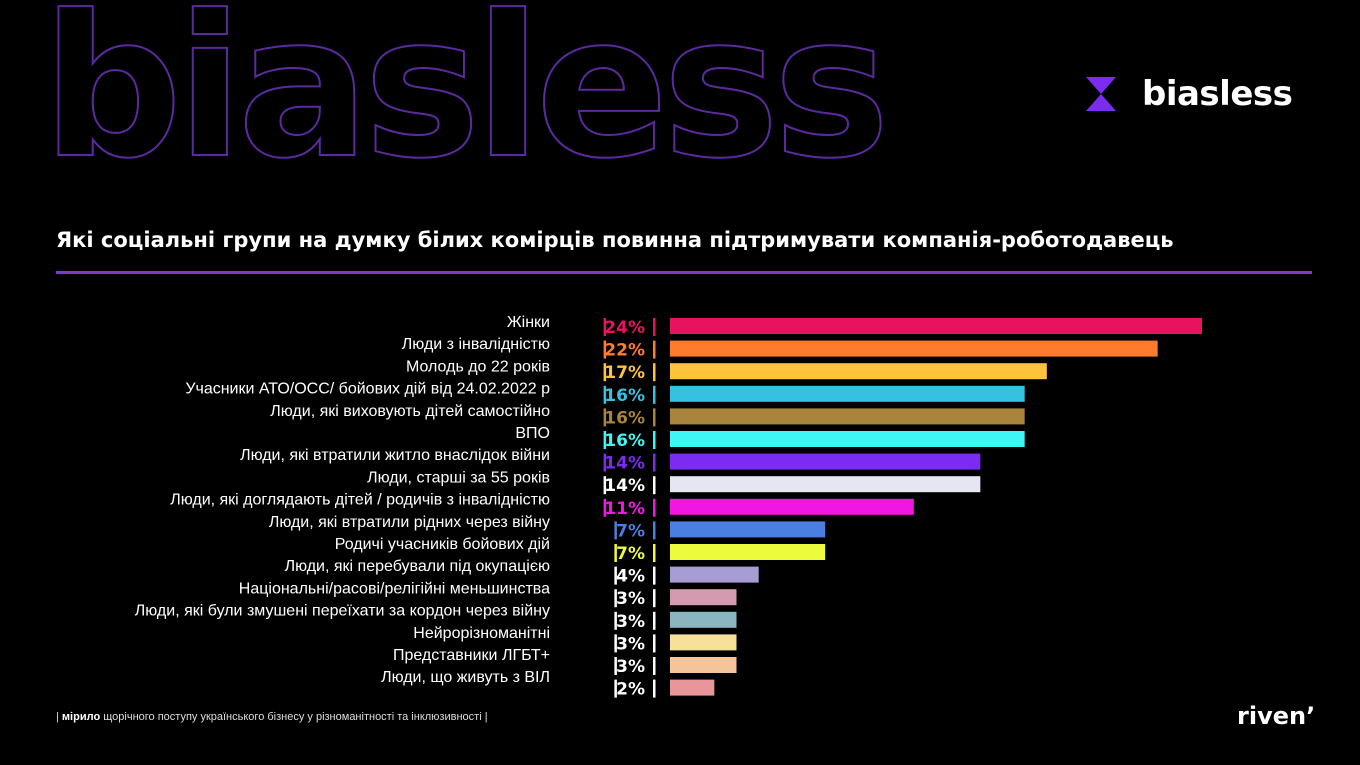  I want to click on category-label: Люди, які перебували під окупацією, so click(417, 566).